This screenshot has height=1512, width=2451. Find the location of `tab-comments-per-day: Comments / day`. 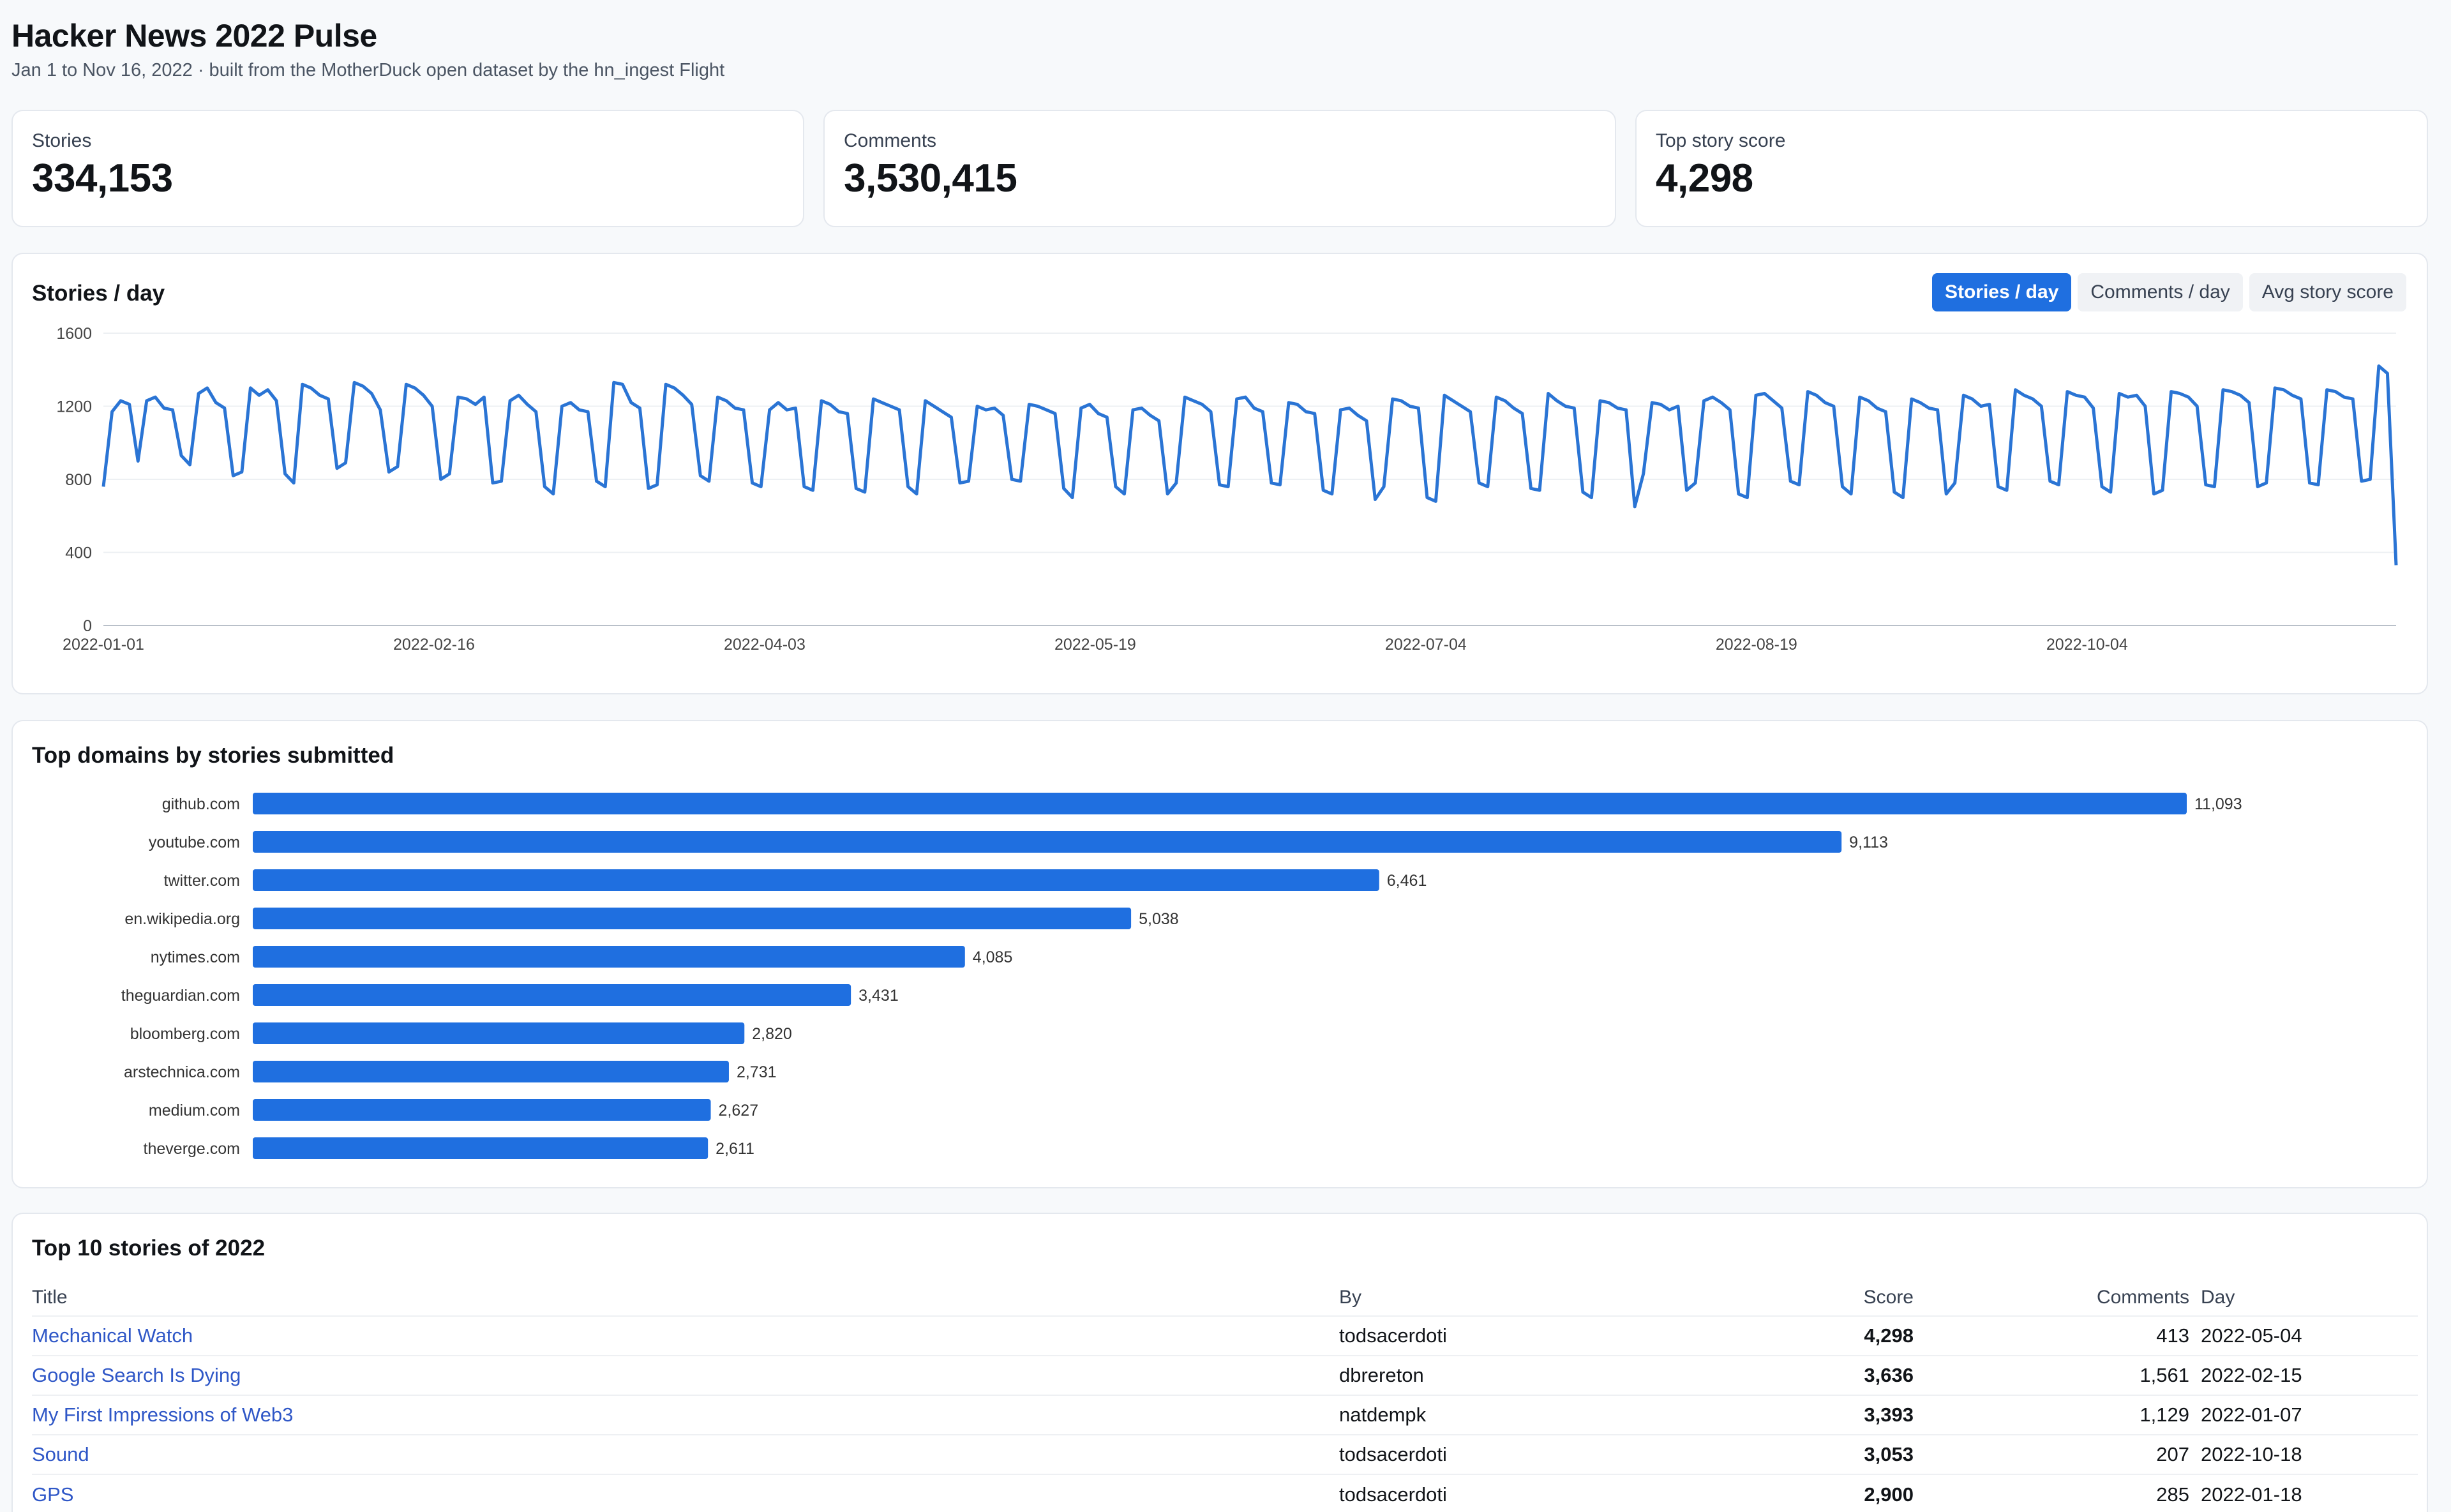

tab-comments-per-day: Comments / day is located at coordinates (2161, 292).